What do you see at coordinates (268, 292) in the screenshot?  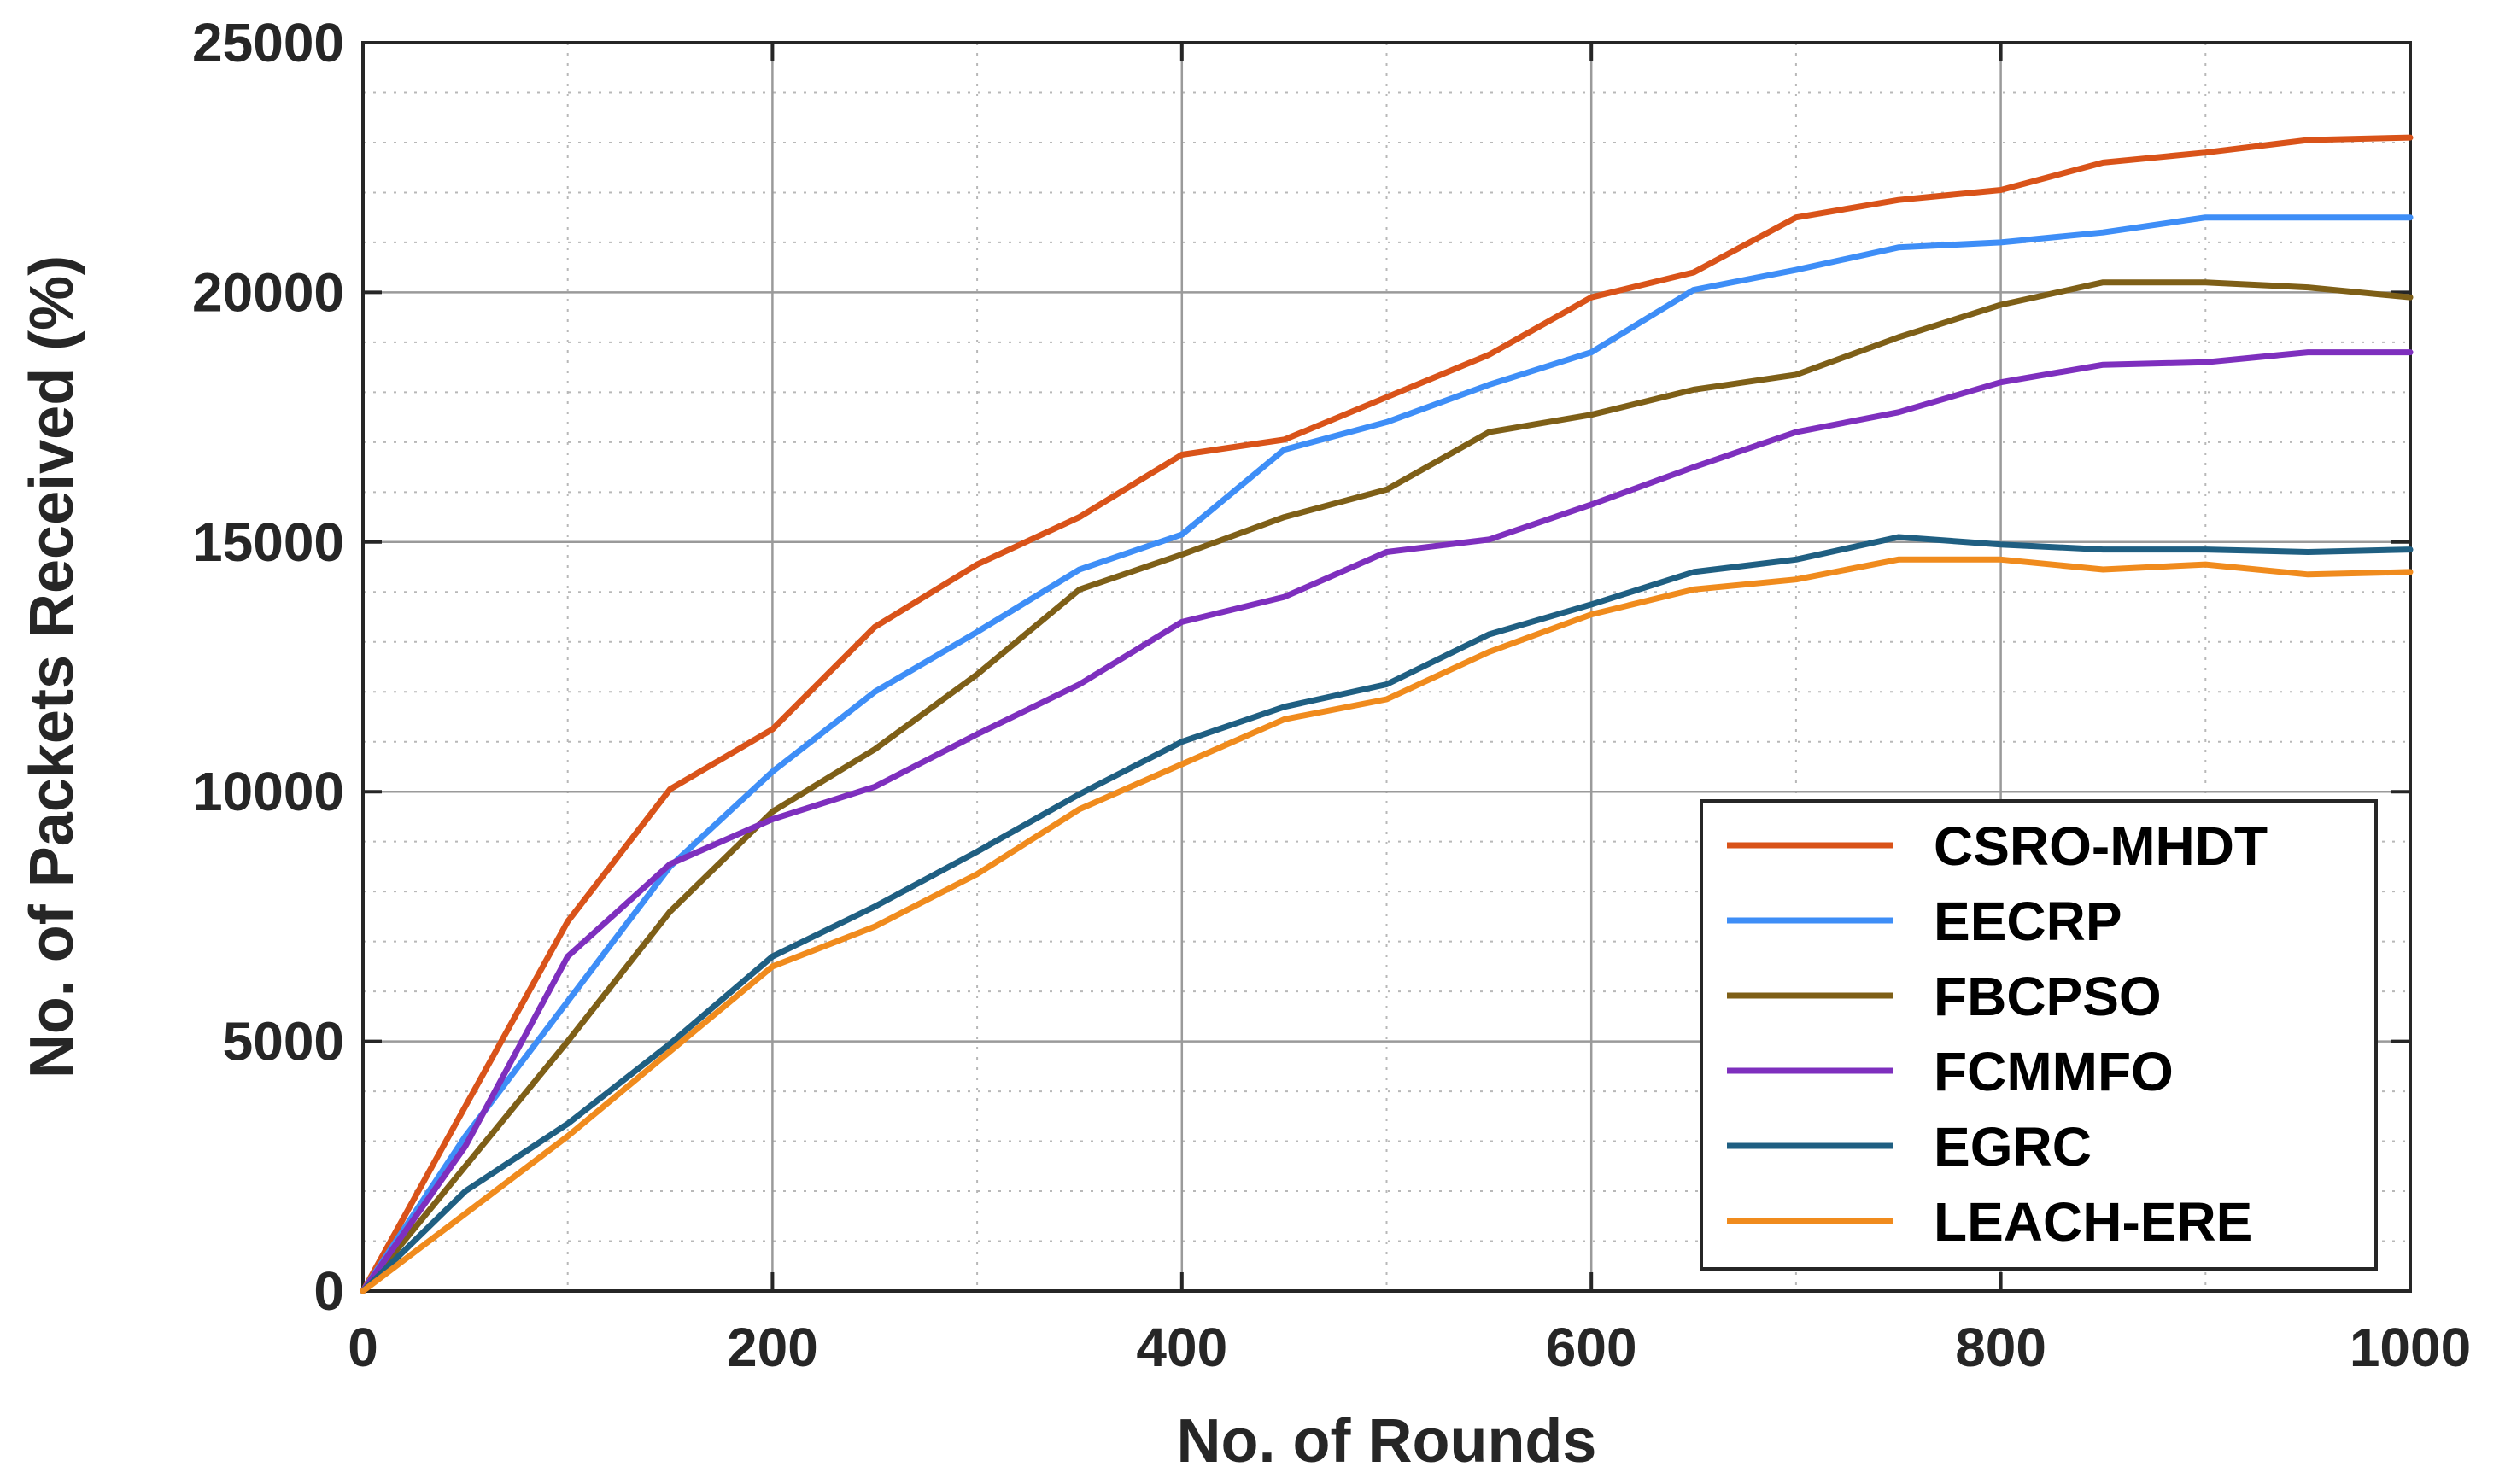 I see `y-tick-label: 20000` at bounding box center [268, 292].